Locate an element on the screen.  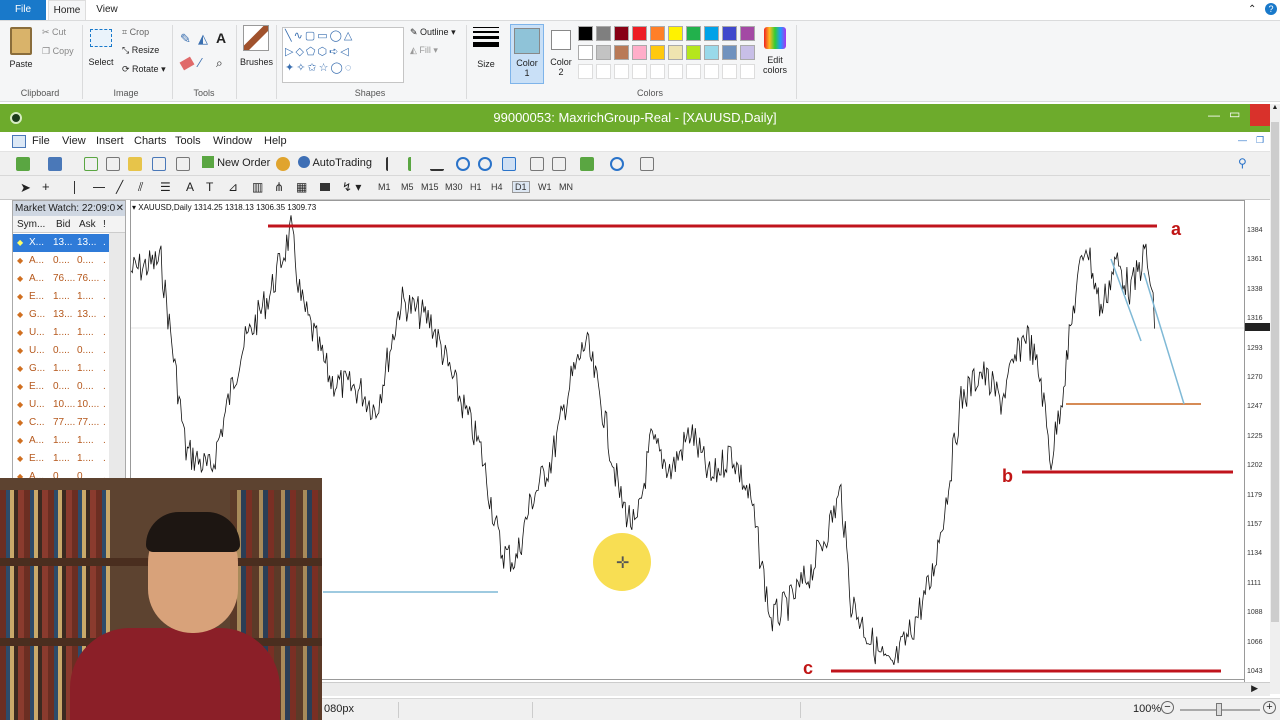
chart-horizontal-scrollbar: ▶ is located at coordinates (700, 689).